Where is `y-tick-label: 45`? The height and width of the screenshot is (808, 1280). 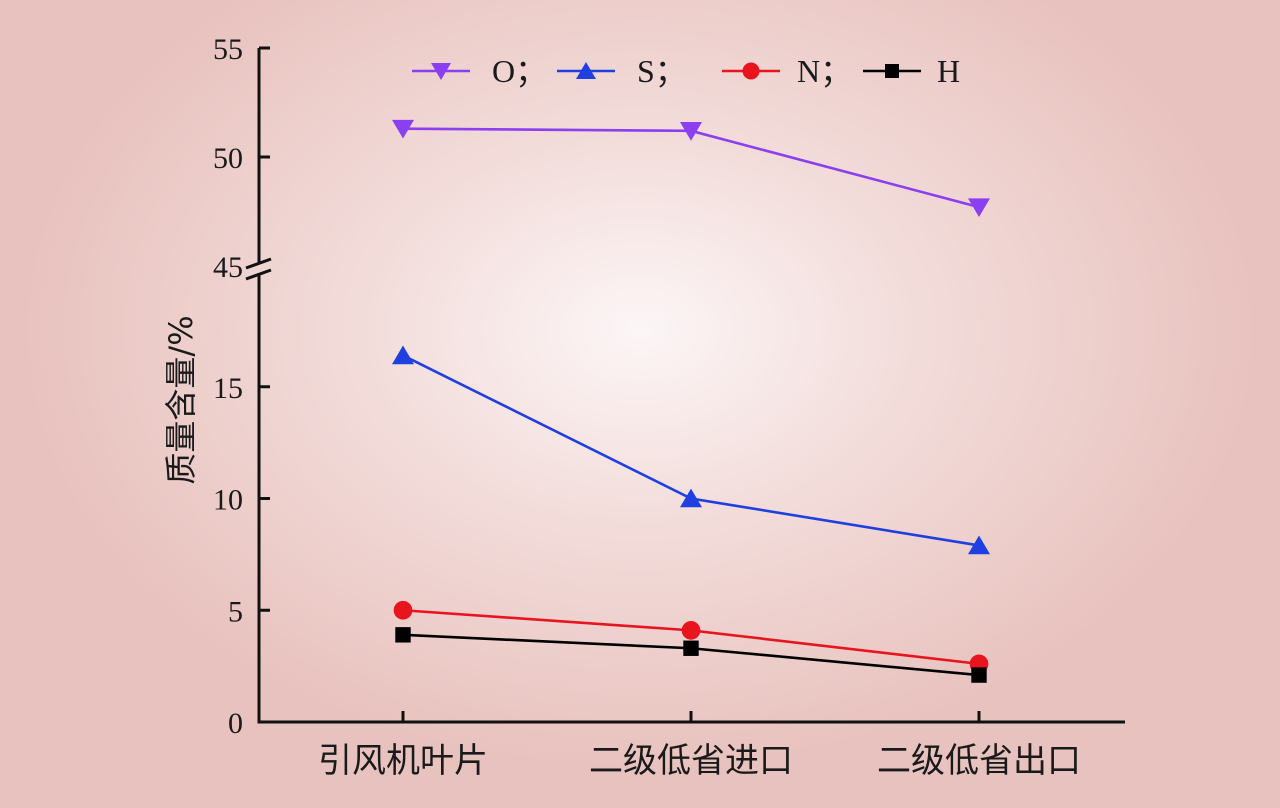 y-tick-label: 45 is located at coordinates (228, 267).